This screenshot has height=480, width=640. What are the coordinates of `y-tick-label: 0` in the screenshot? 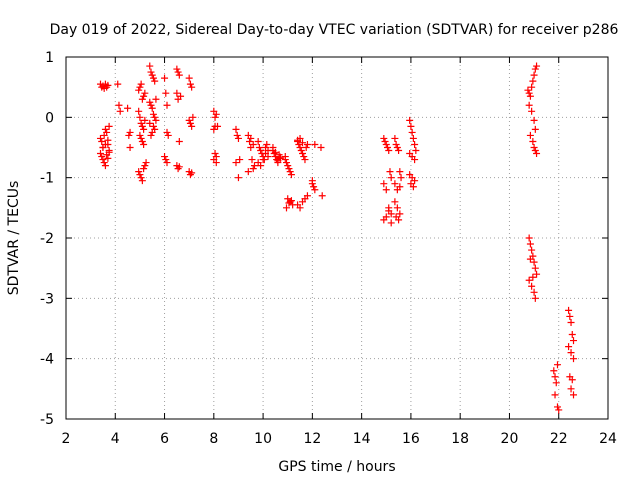 It's located at (49, 118).